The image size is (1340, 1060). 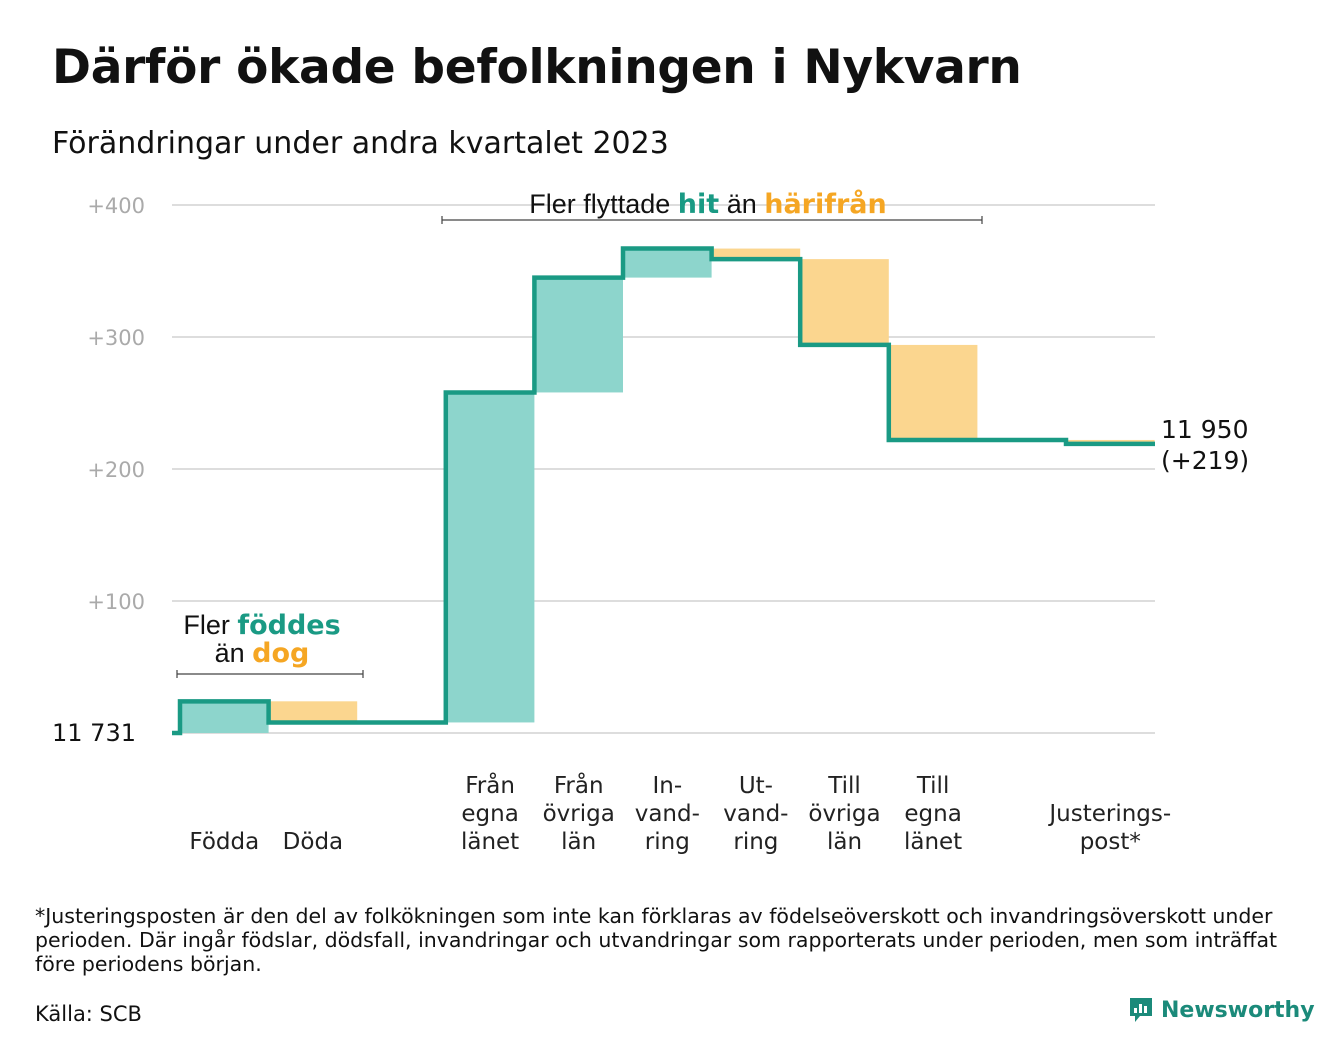 What do you see at coordinates (313, 842) in the screenshot?
I see `category-label: Döda` at bounding box center [313, 842].